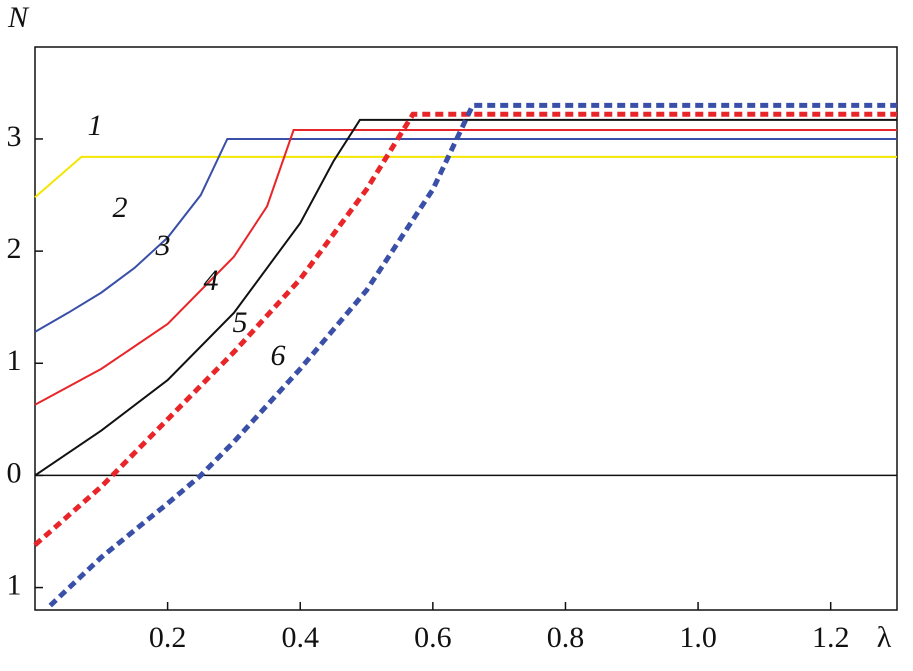  I want to click on y-tick-label: 3, so click(14, 136).